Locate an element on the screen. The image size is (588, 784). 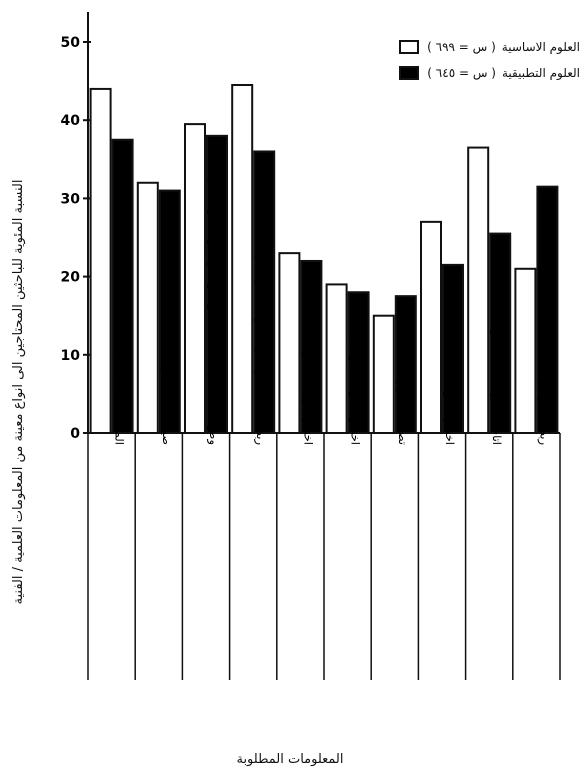
legend-swatch-basic is located at coordinates (409, 47).